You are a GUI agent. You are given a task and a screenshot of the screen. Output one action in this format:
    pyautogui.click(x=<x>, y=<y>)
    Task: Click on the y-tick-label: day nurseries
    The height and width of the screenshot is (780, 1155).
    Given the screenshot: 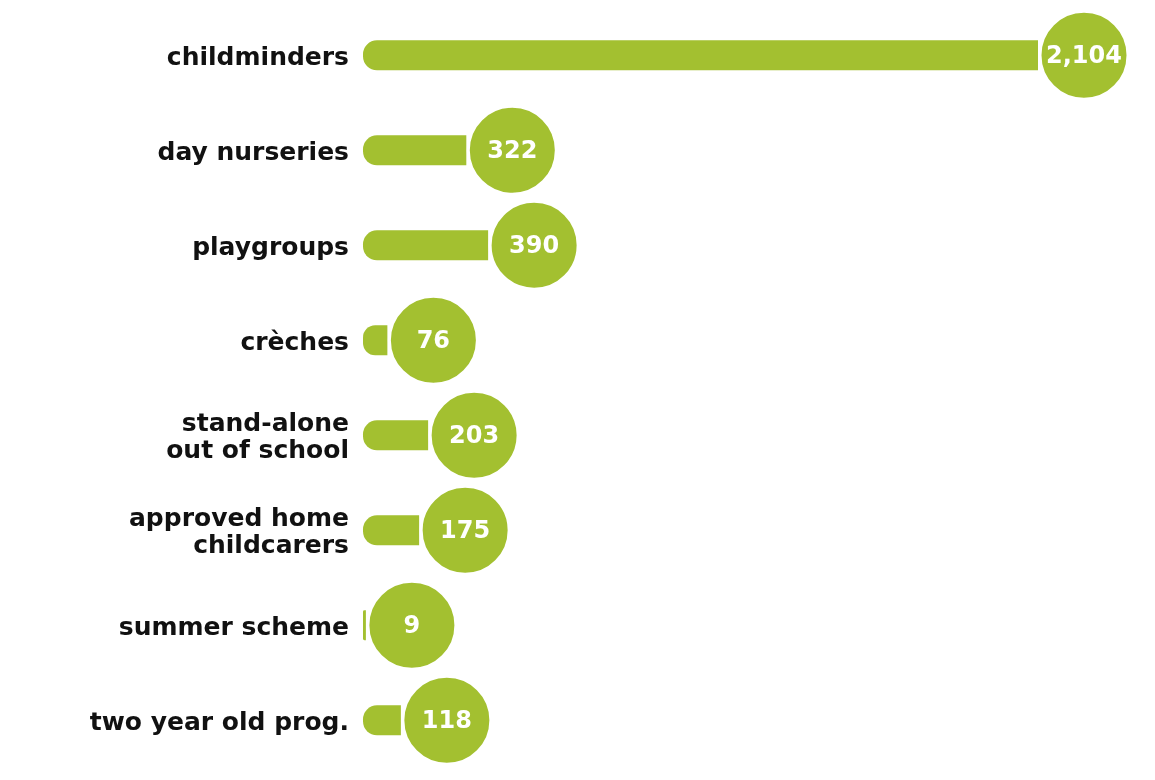 What is the action you would take?
    pyautogui.click(x=253, y=150)
    